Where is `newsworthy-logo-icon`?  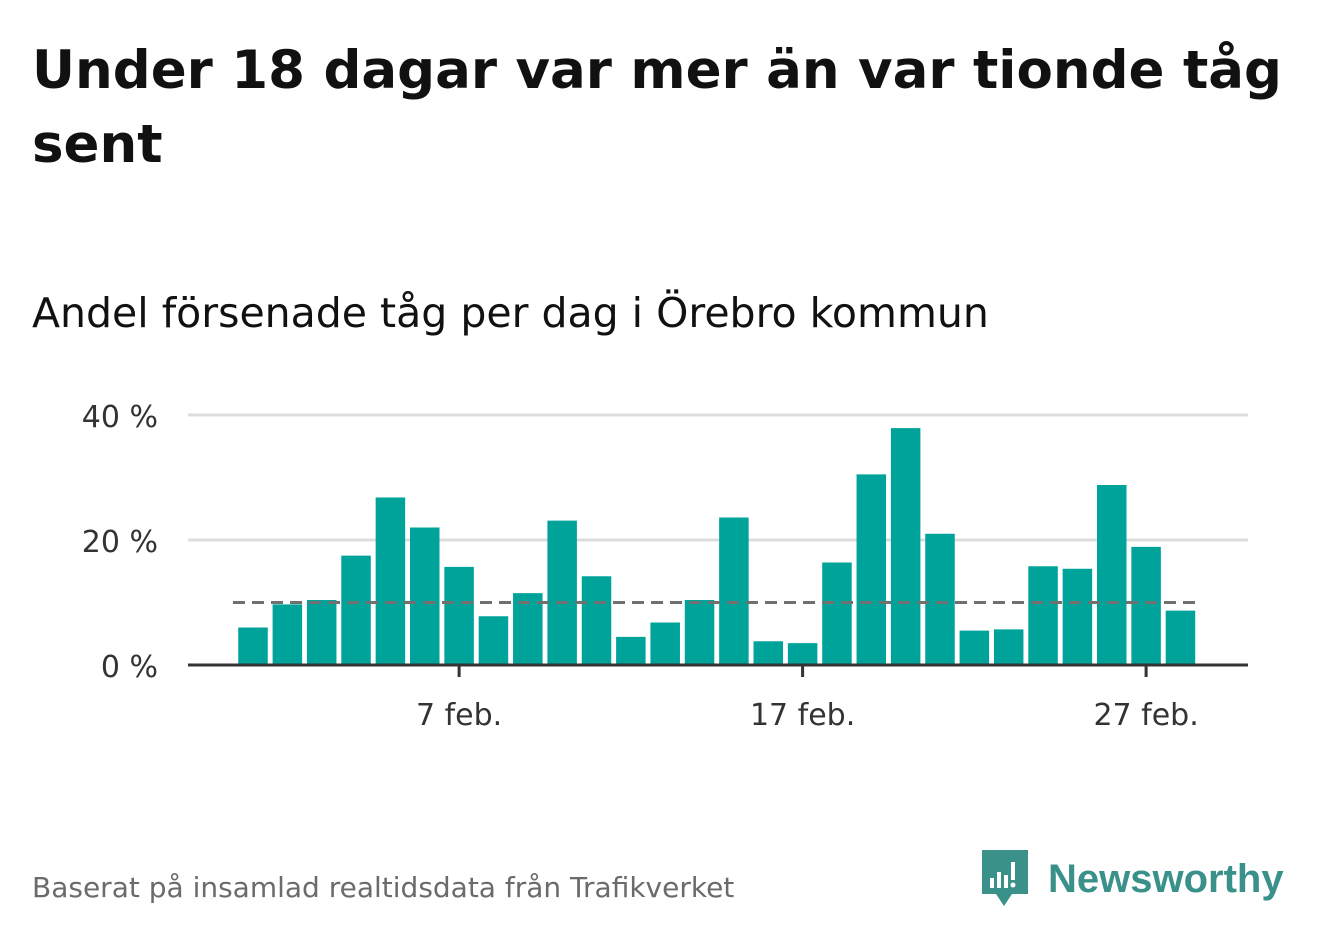 newsworthy-logo-icon is located at coordinates (1005, 878).